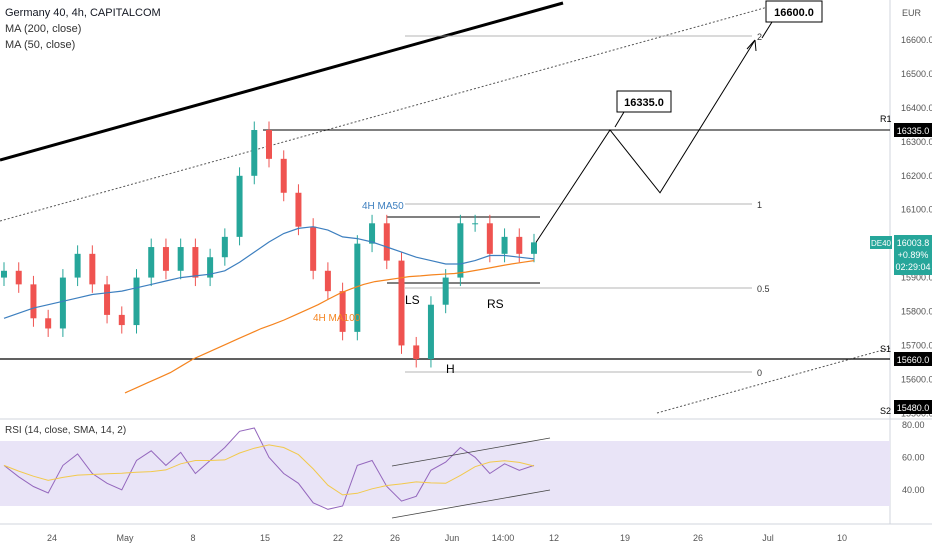  I want to click on s2-price-text: 15480.0, so click(913, 408).